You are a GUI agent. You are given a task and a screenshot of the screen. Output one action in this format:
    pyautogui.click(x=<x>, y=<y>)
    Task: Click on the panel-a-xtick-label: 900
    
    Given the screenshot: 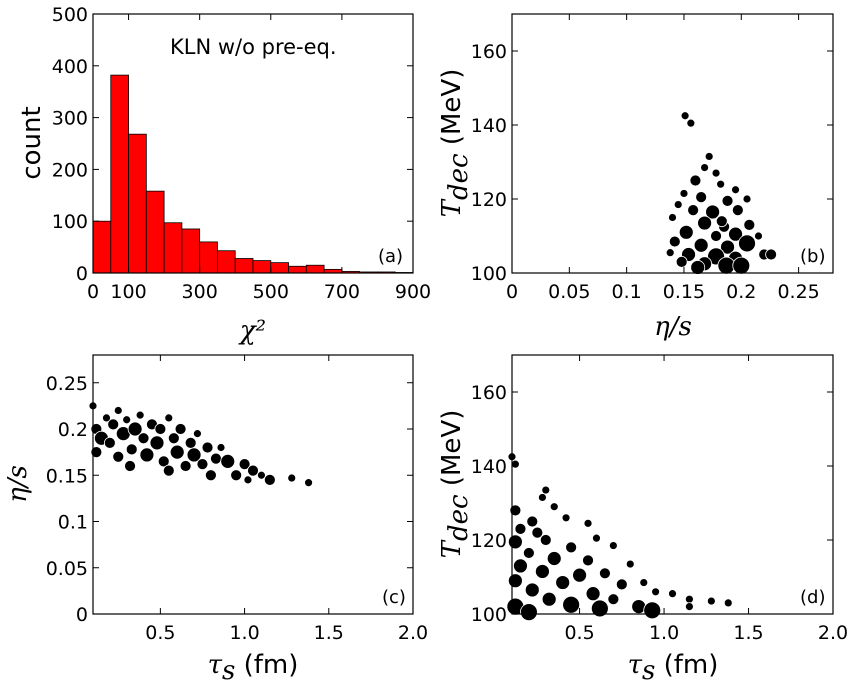 What is the action you would take?
    pyautogui.click(x=413, y=292)
    